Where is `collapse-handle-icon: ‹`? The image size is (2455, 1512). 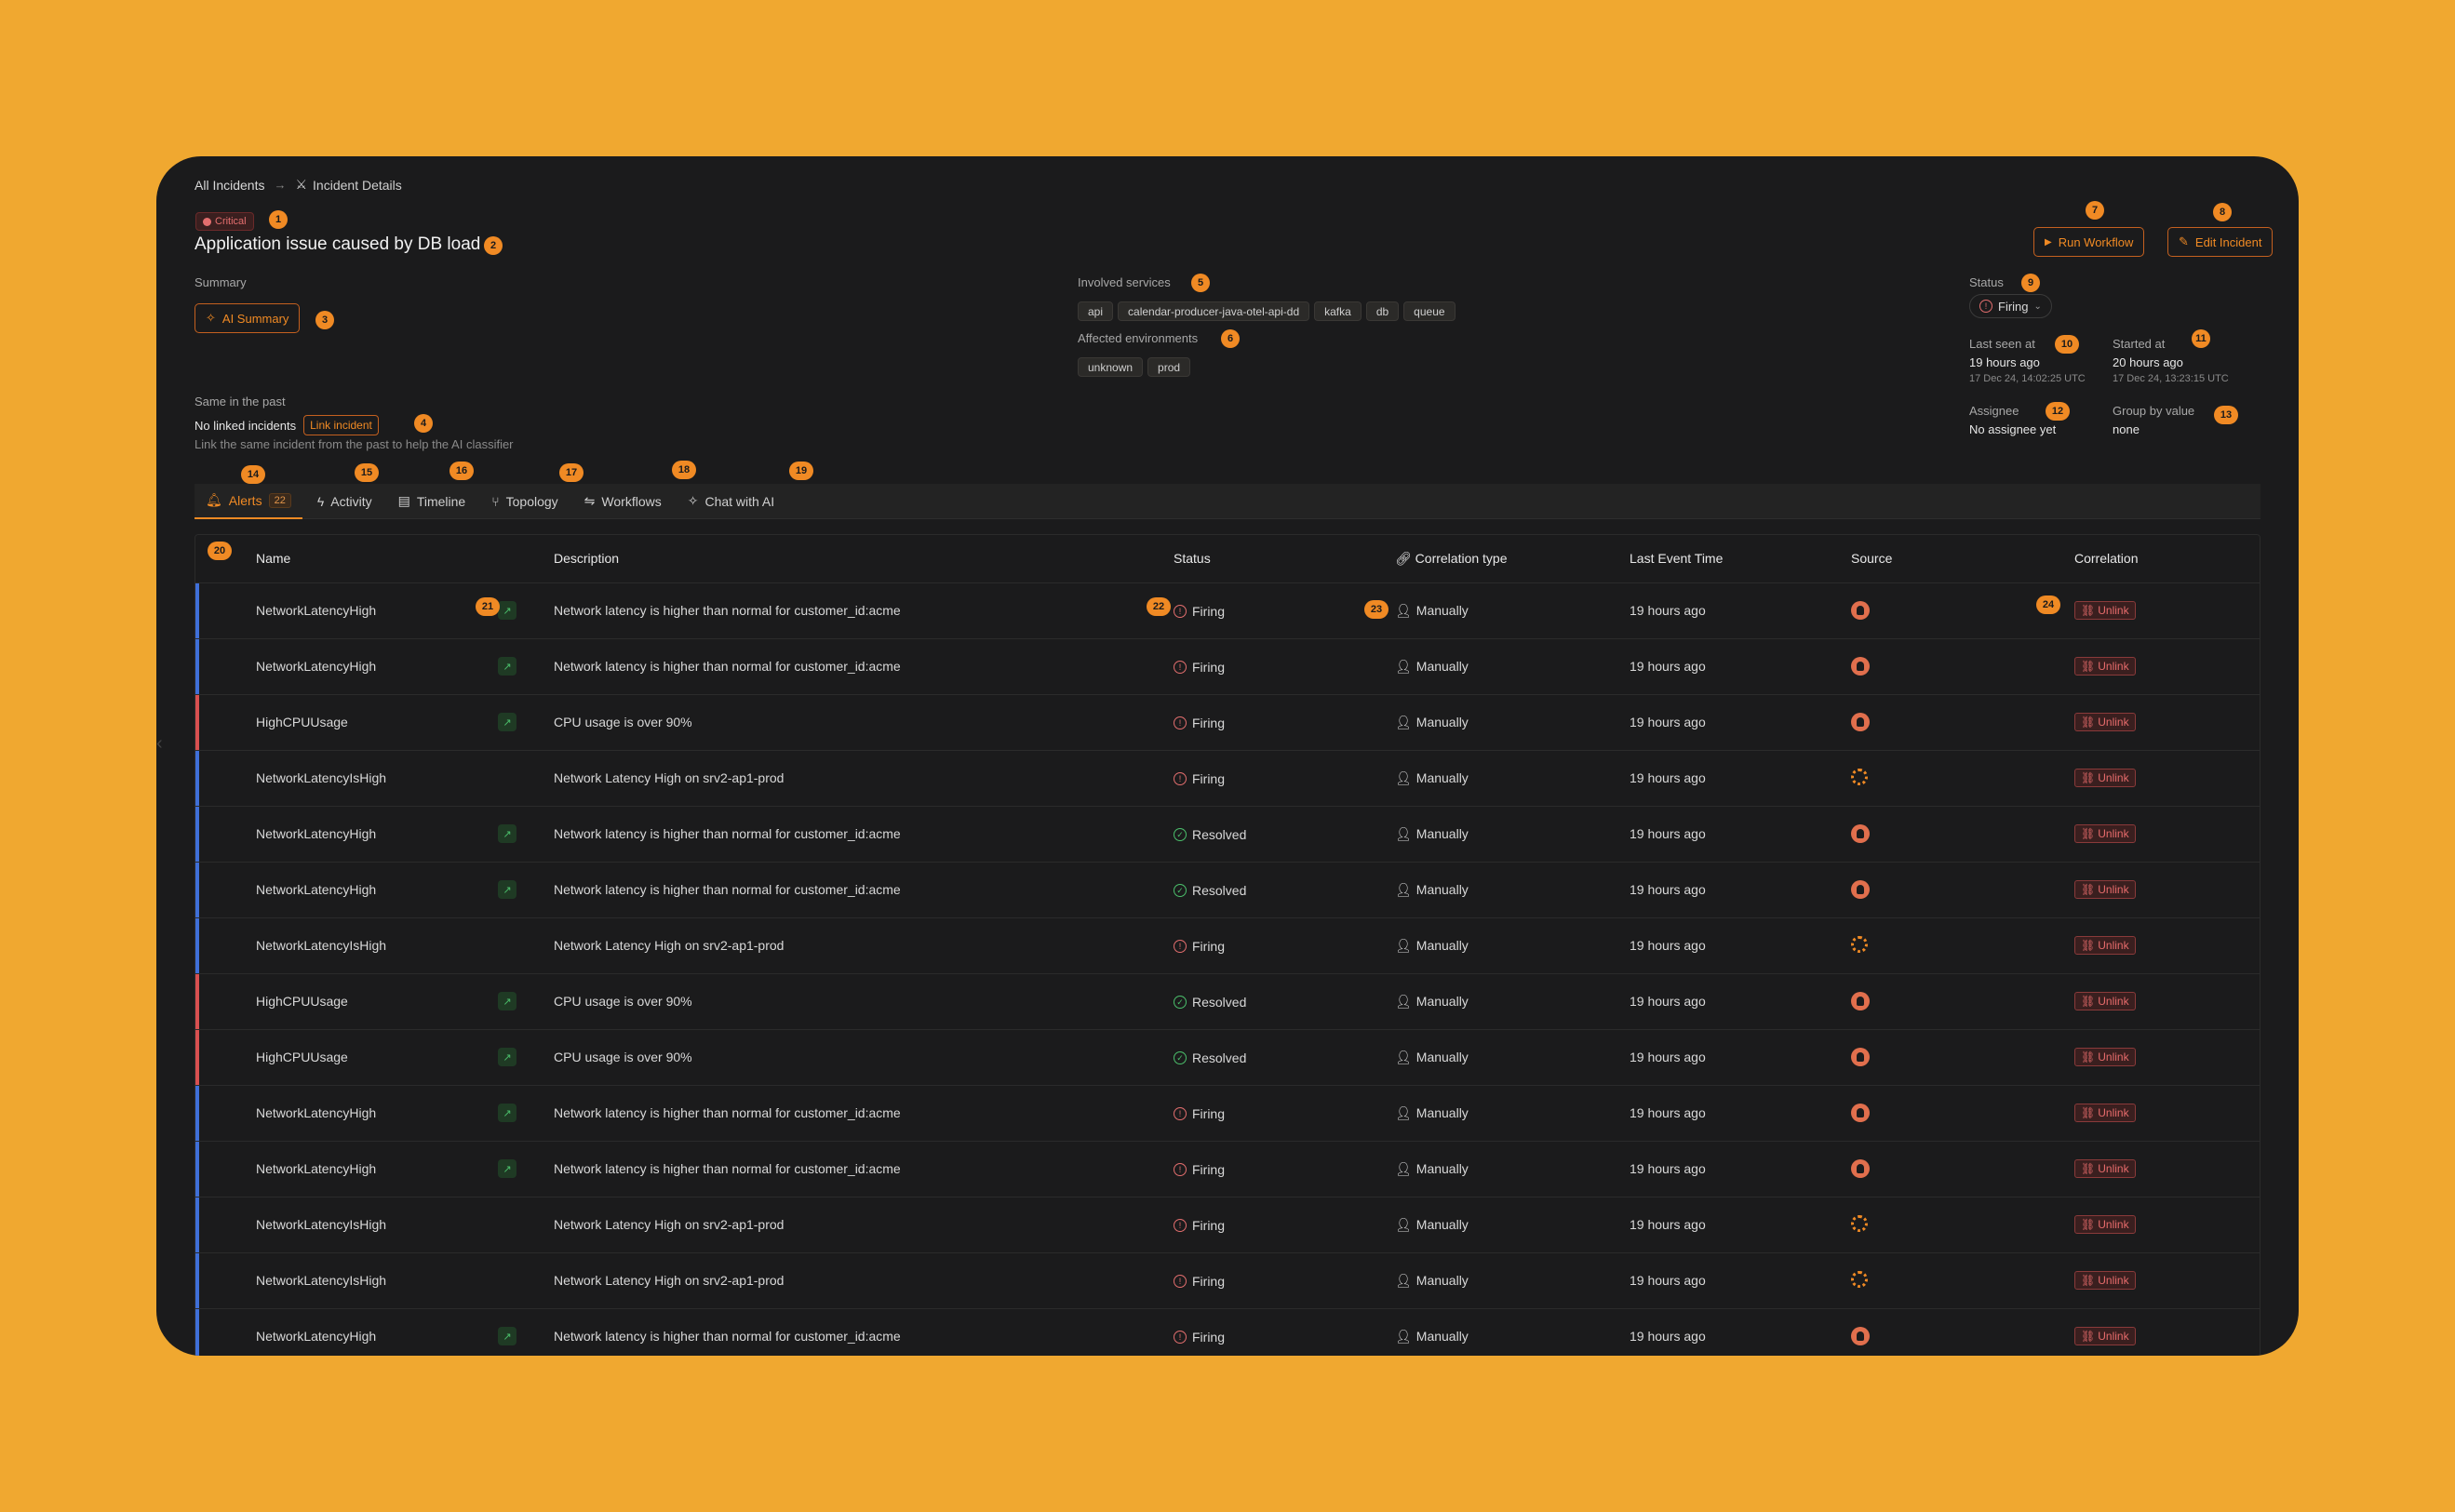 collapse-handle-icon: ‹ is located at coordinates (159, 743).